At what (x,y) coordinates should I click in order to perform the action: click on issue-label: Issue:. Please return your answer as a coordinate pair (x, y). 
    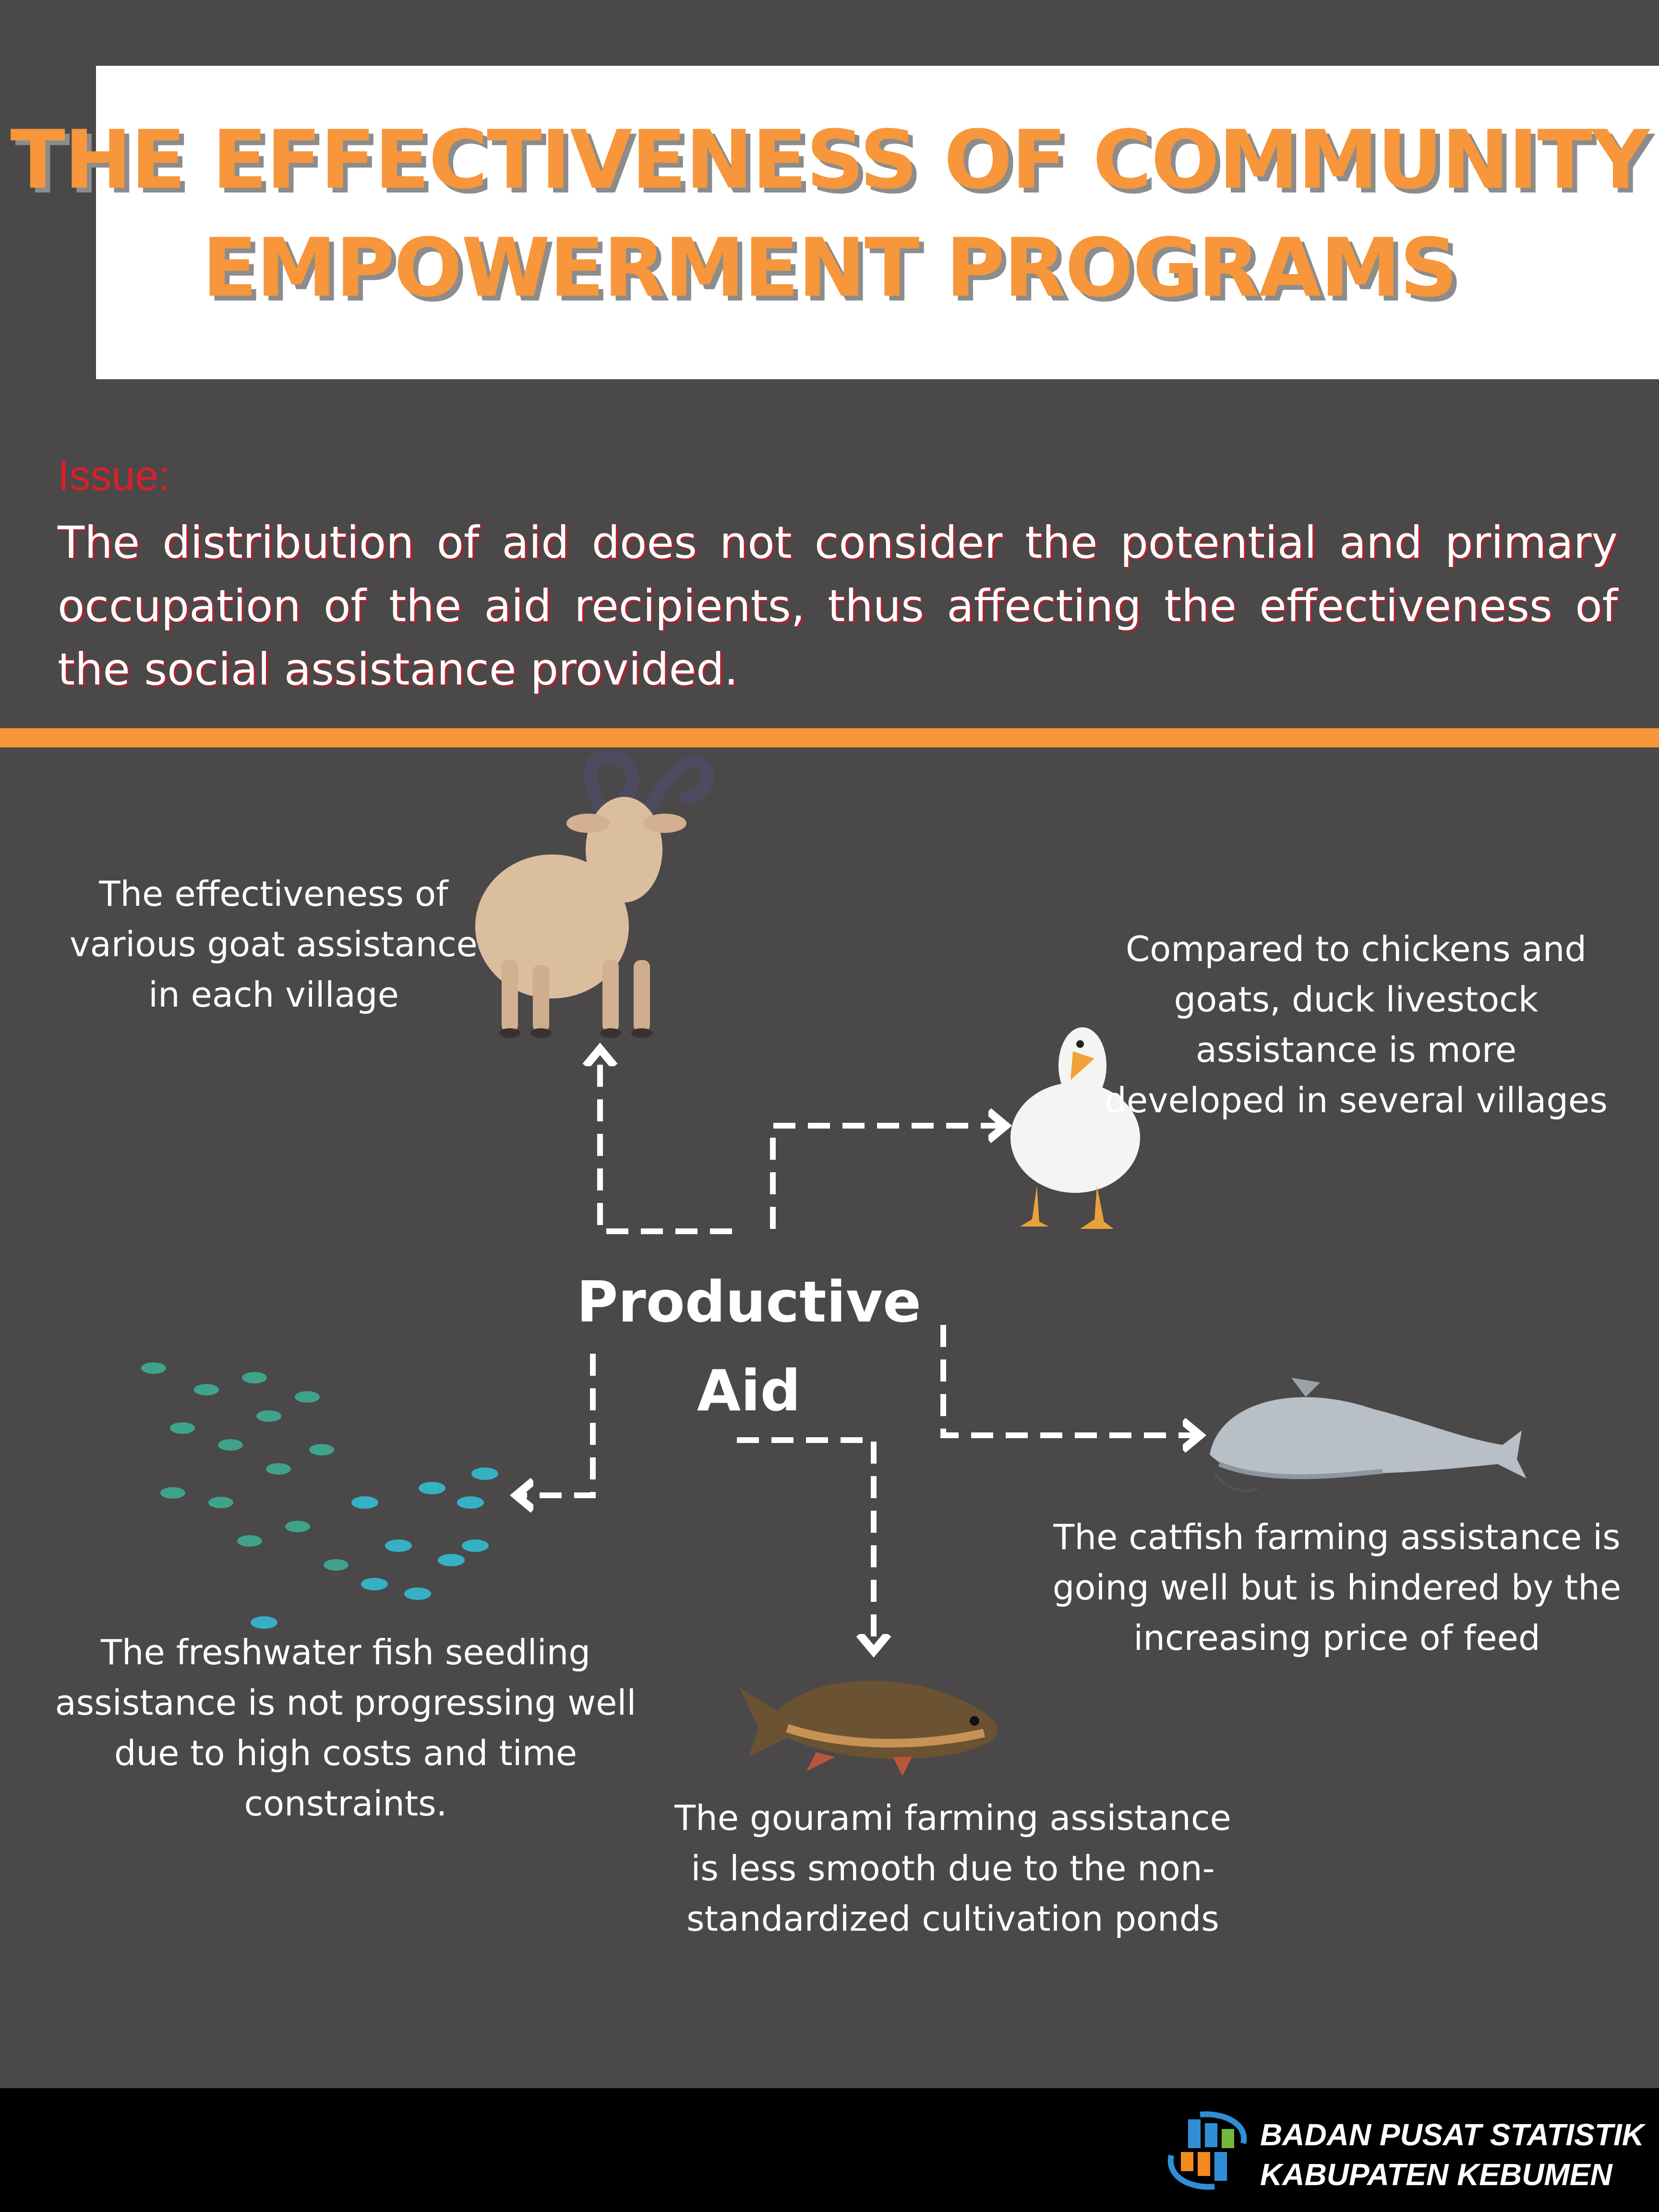
    Looking at the image, I should click on (114, 475).